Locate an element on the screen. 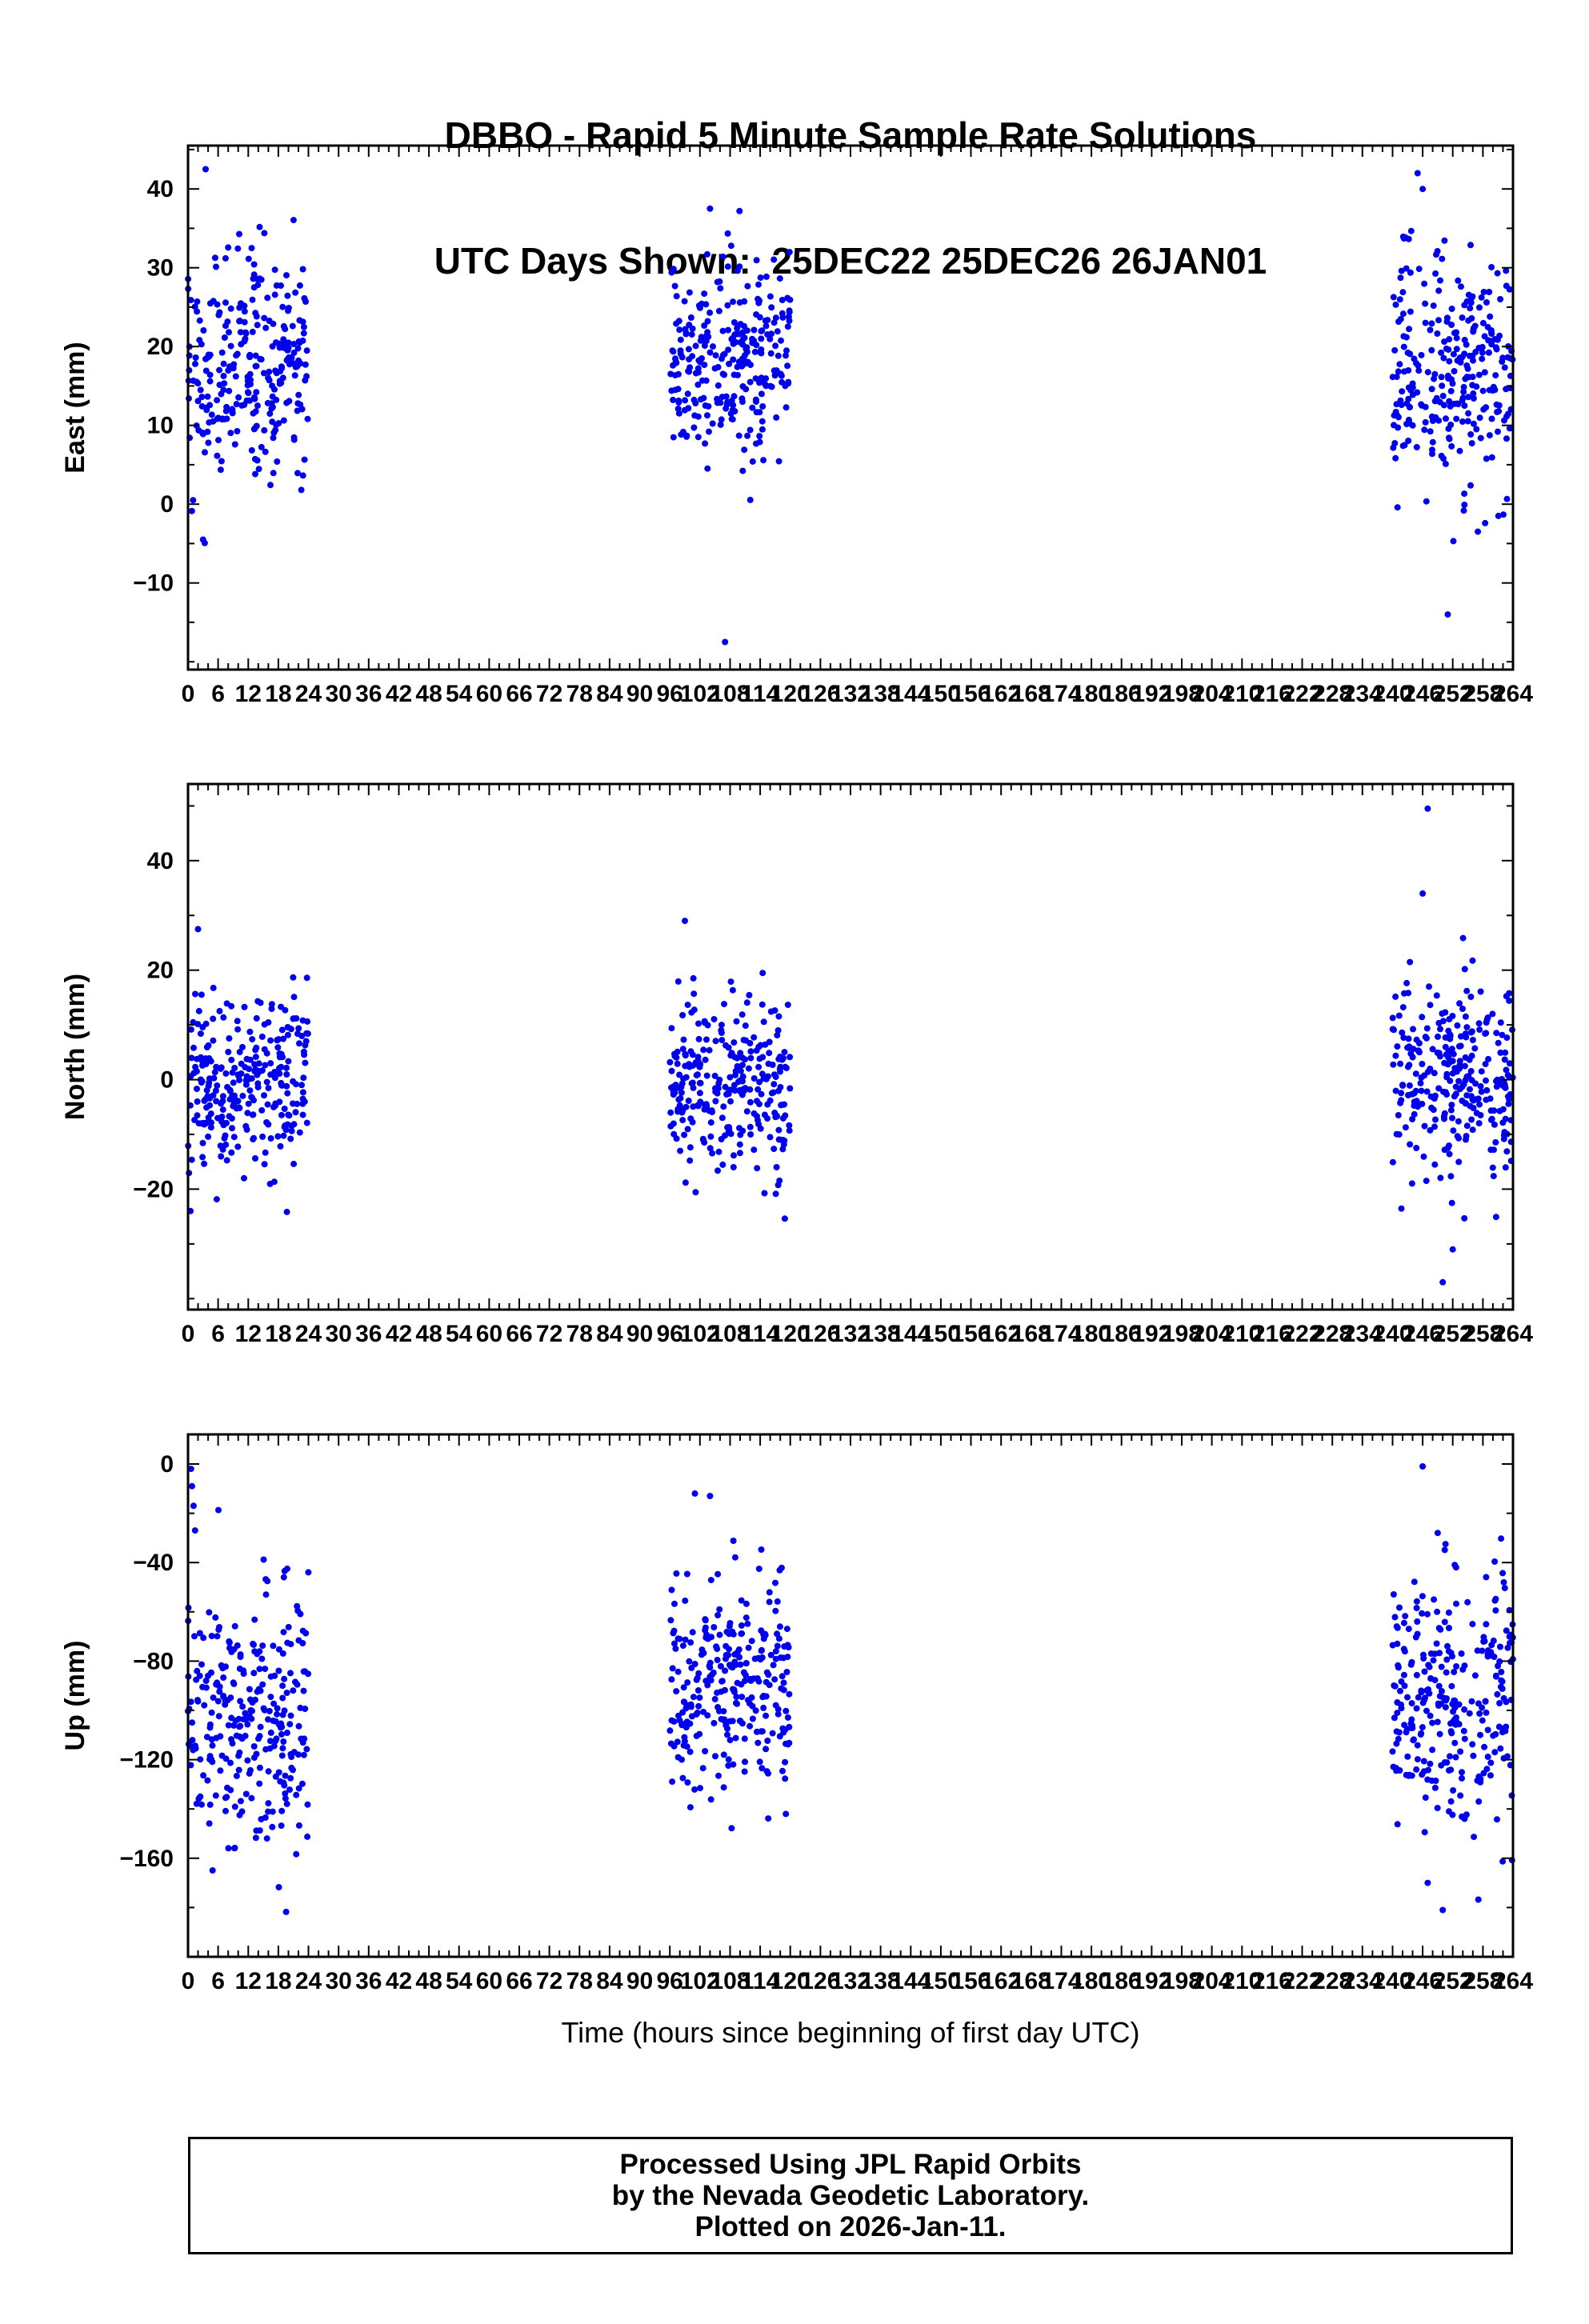 The width and height of the screenshot is (1589, 2324). svg-text: 24 is located at coordinates (308, 1334).